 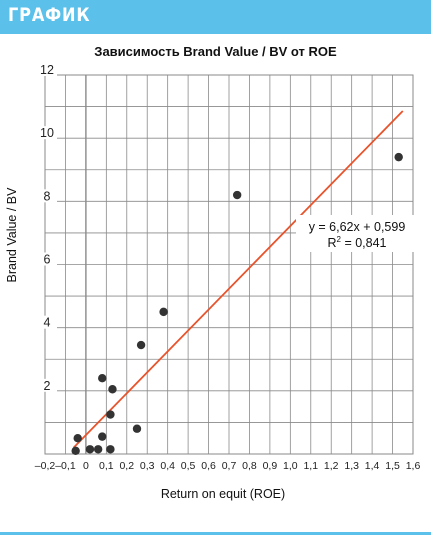 I want to click on r-squared-label: R2 = 0,841, so click(x=356, y=242).